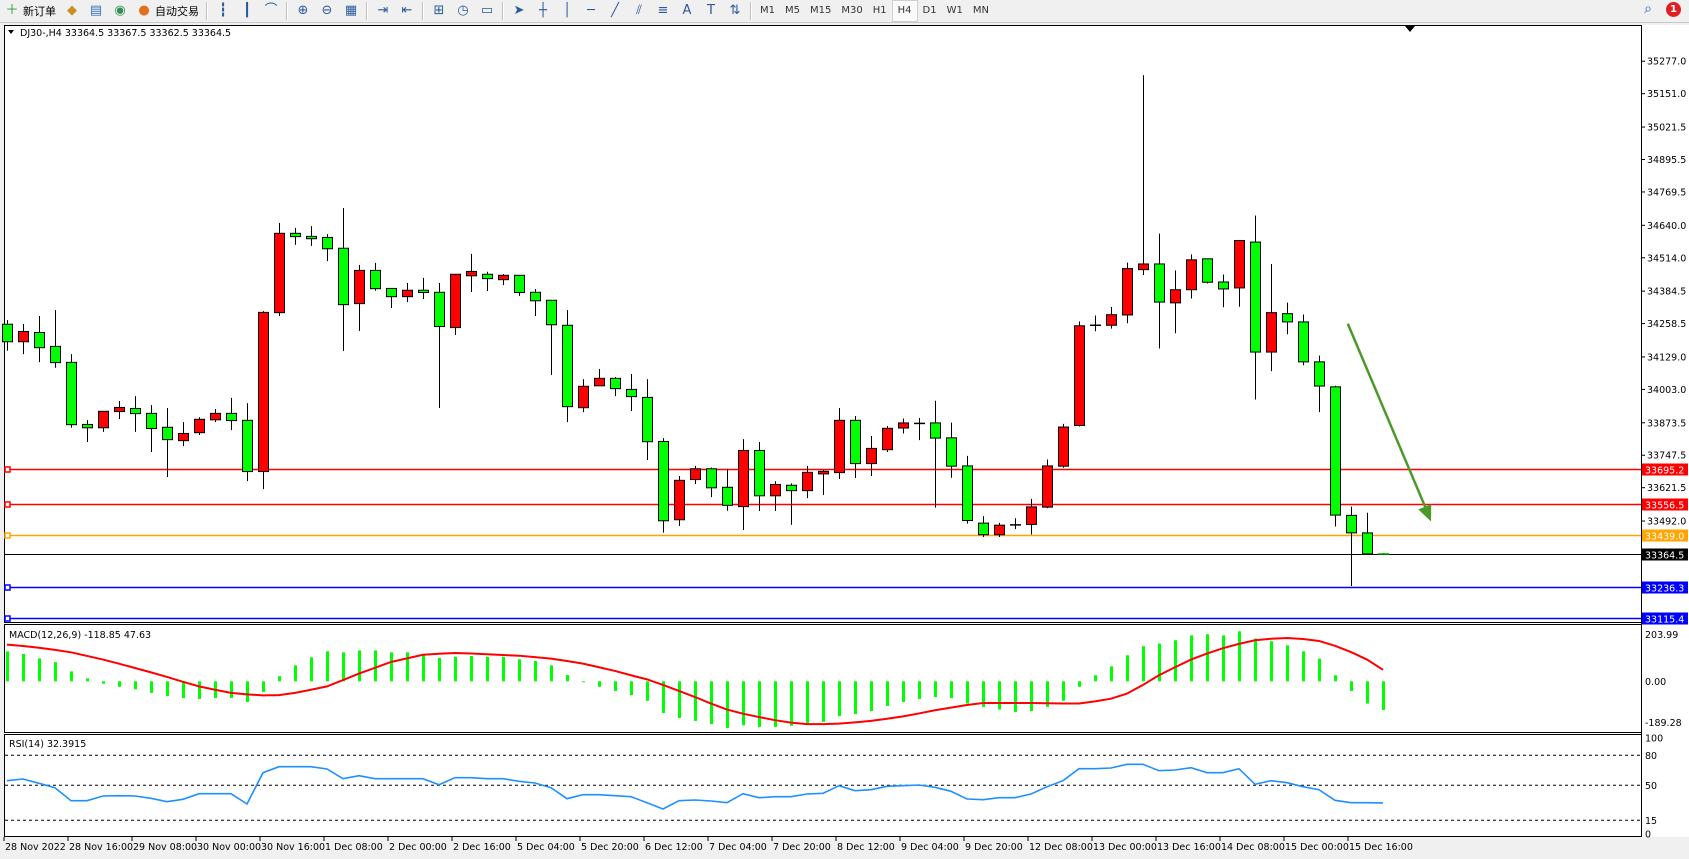  I want to click on zoom-out-icon: ⊖, so click(327, 10).